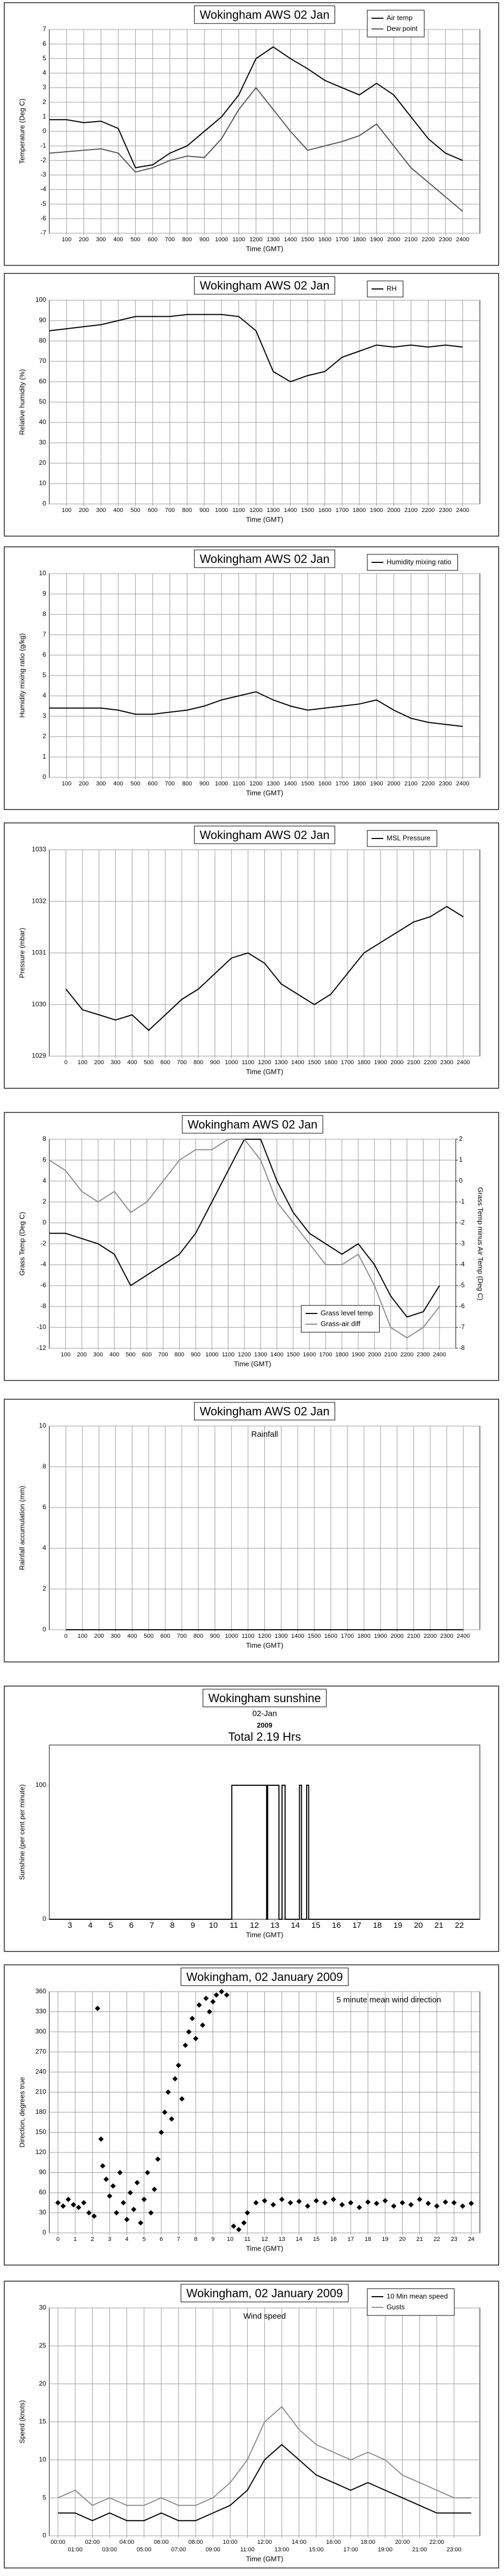 The image size is (504, 2576). Describe the element at coordinates (316, 2239) in the screenshot. I see `x-tick-label: 15` at that location.